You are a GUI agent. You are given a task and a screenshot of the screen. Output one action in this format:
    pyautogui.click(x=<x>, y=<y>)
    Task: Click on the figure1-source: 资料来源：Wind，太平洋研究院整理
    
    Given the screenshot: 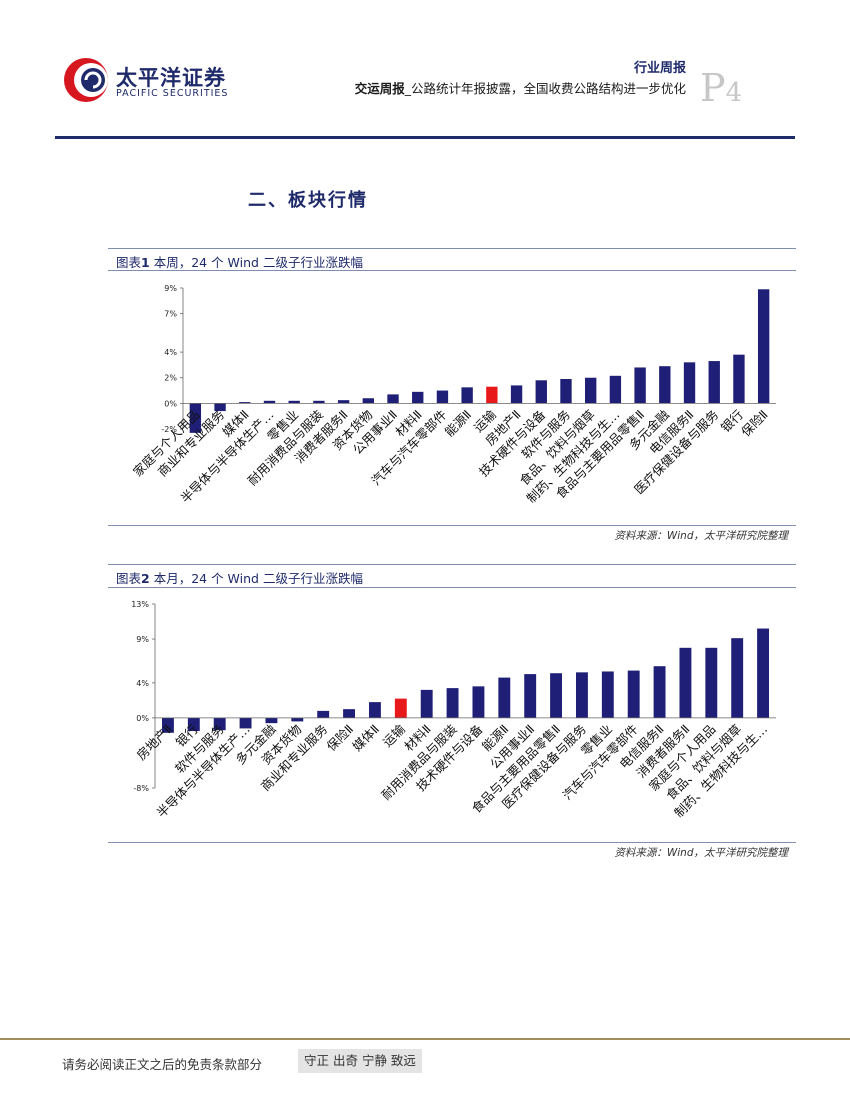 What is the action you would take?
    pyautogui.click(x=701, y=536)
    